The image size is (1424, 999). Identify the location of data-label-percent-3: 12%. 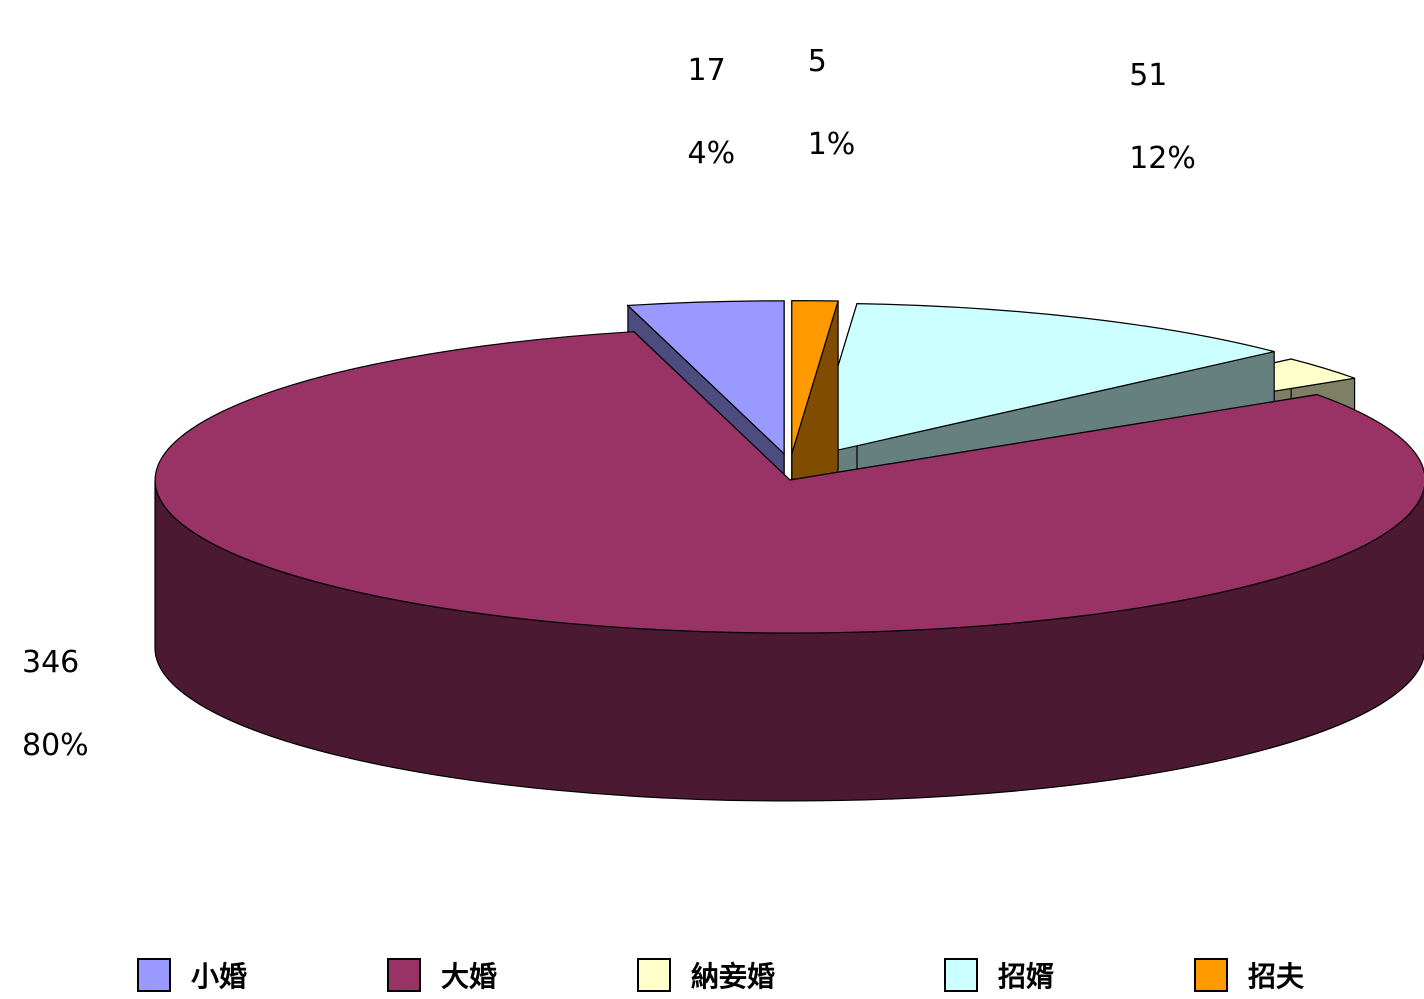
(1162, 158).